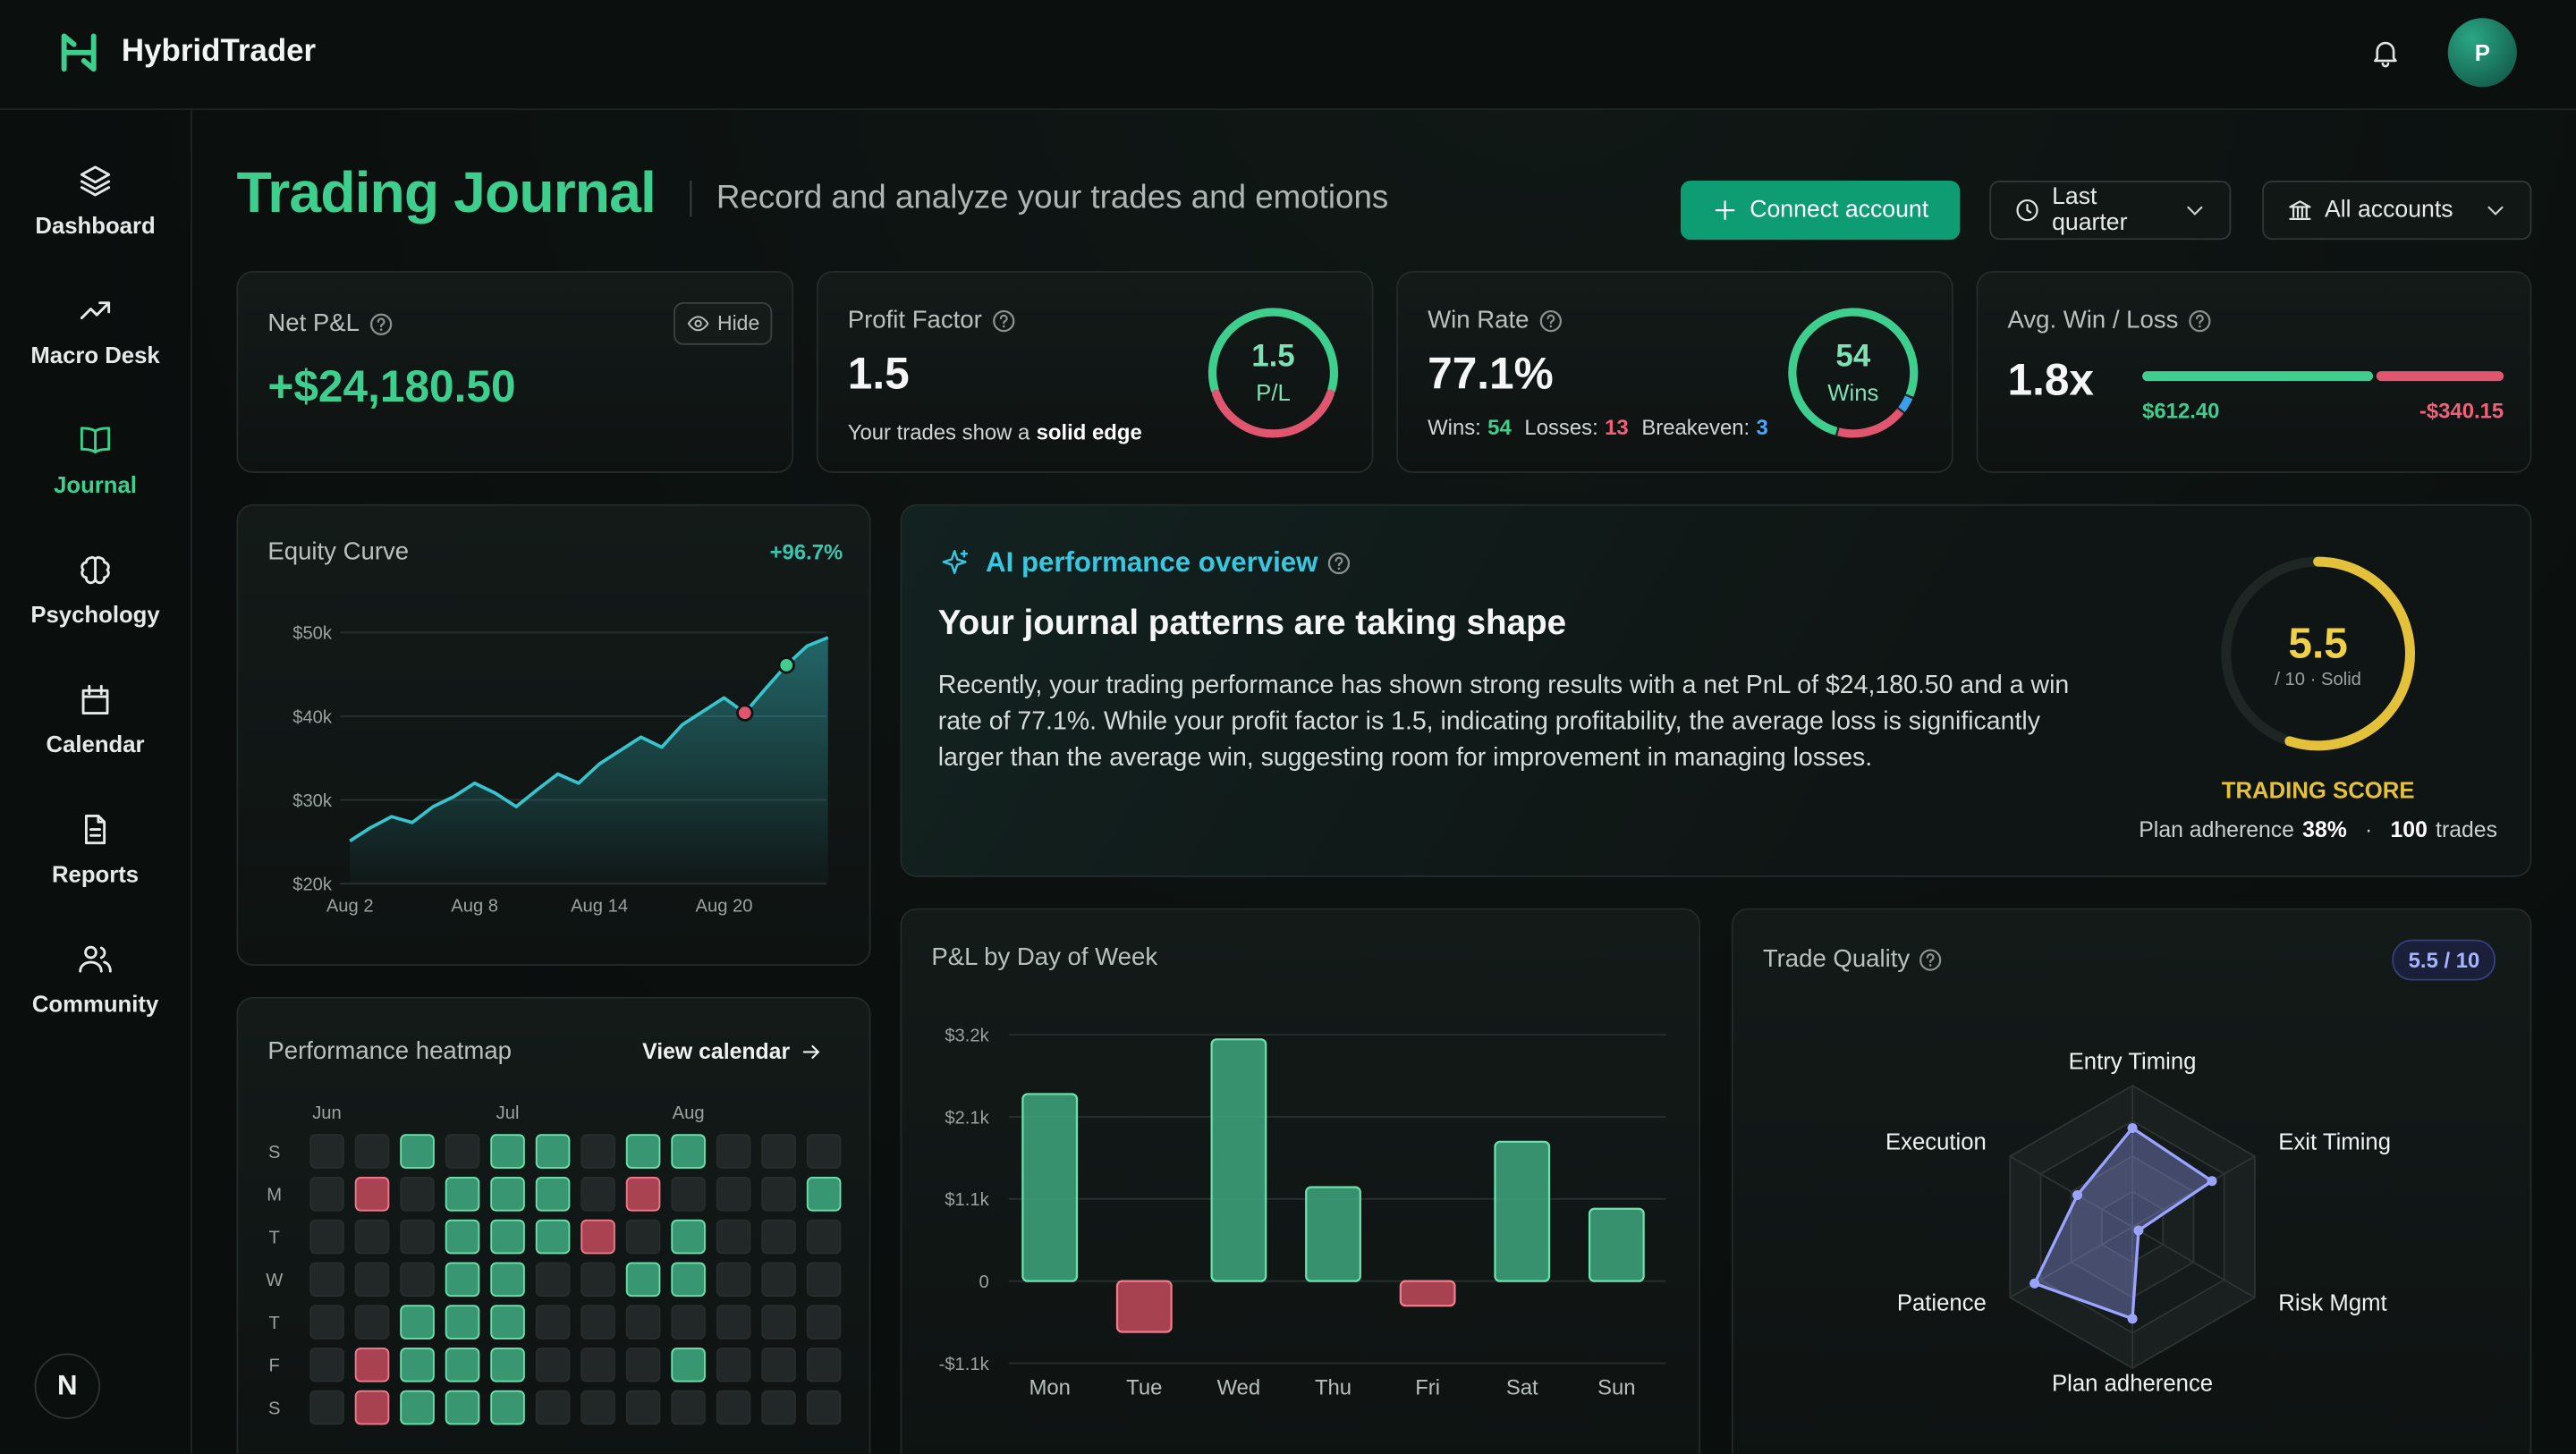 Image resolution: width=2576 pixels, height=1454 pixels. Describe the element at coordinates (67, 1386) in the screenshot. I see `dev-badge: N` at that location.